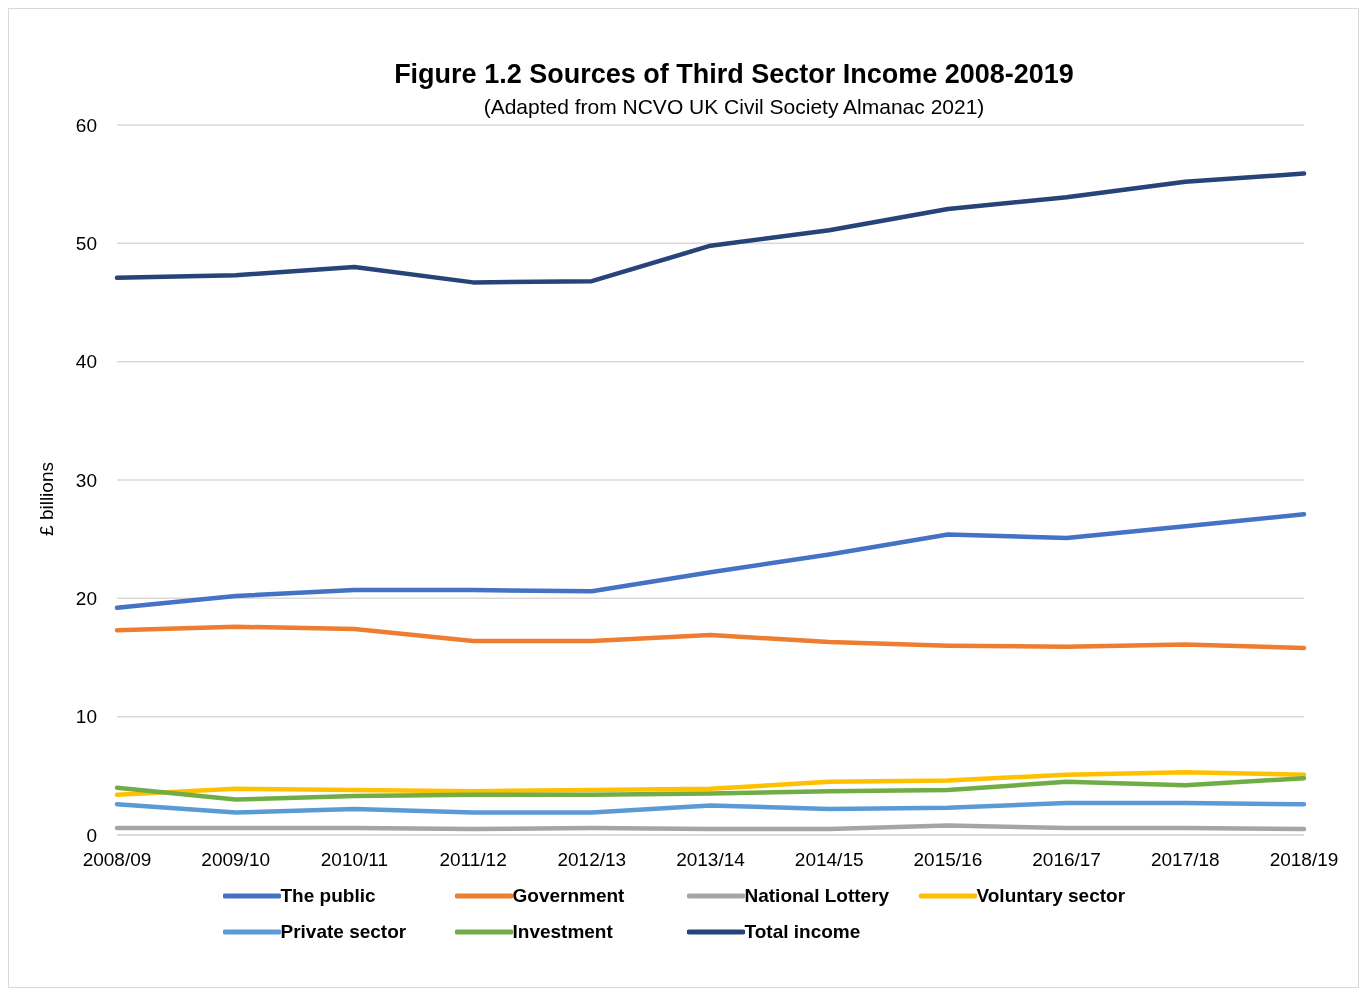 The height and width of the screenshot is (996, 1367). Describe the element at coordinates (734, 74) in the screenshot. I see `chart-title: Figure 1.2 Sources of Third Sector Income 2008-2019` at that location.